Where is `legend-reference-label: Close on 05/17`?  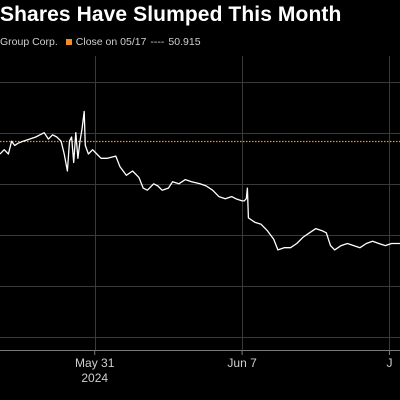
legend-reference-label: Close on 05/17 is located at coordinates (111, 42).